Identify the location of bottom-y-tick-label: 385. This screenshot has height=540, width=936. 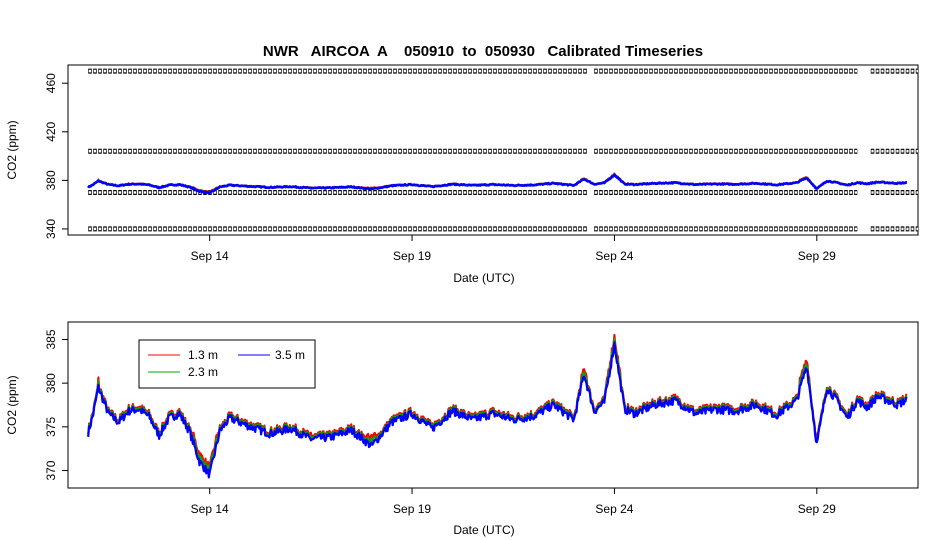
(51, 339).